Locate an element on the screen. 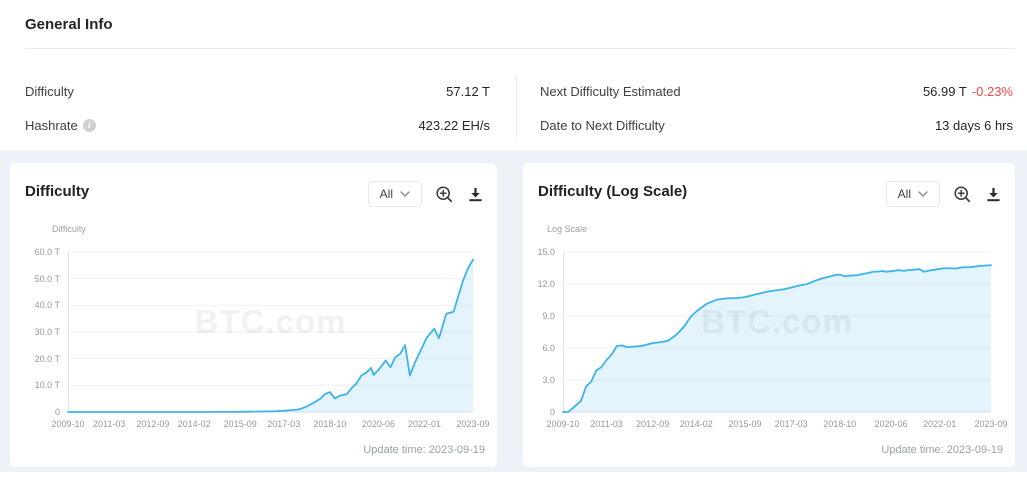 Image resolution: width=1027 pixels, height=481 pixels. date-to-next-value: 13 days 6 hrs is located at coordinates (973, 125).